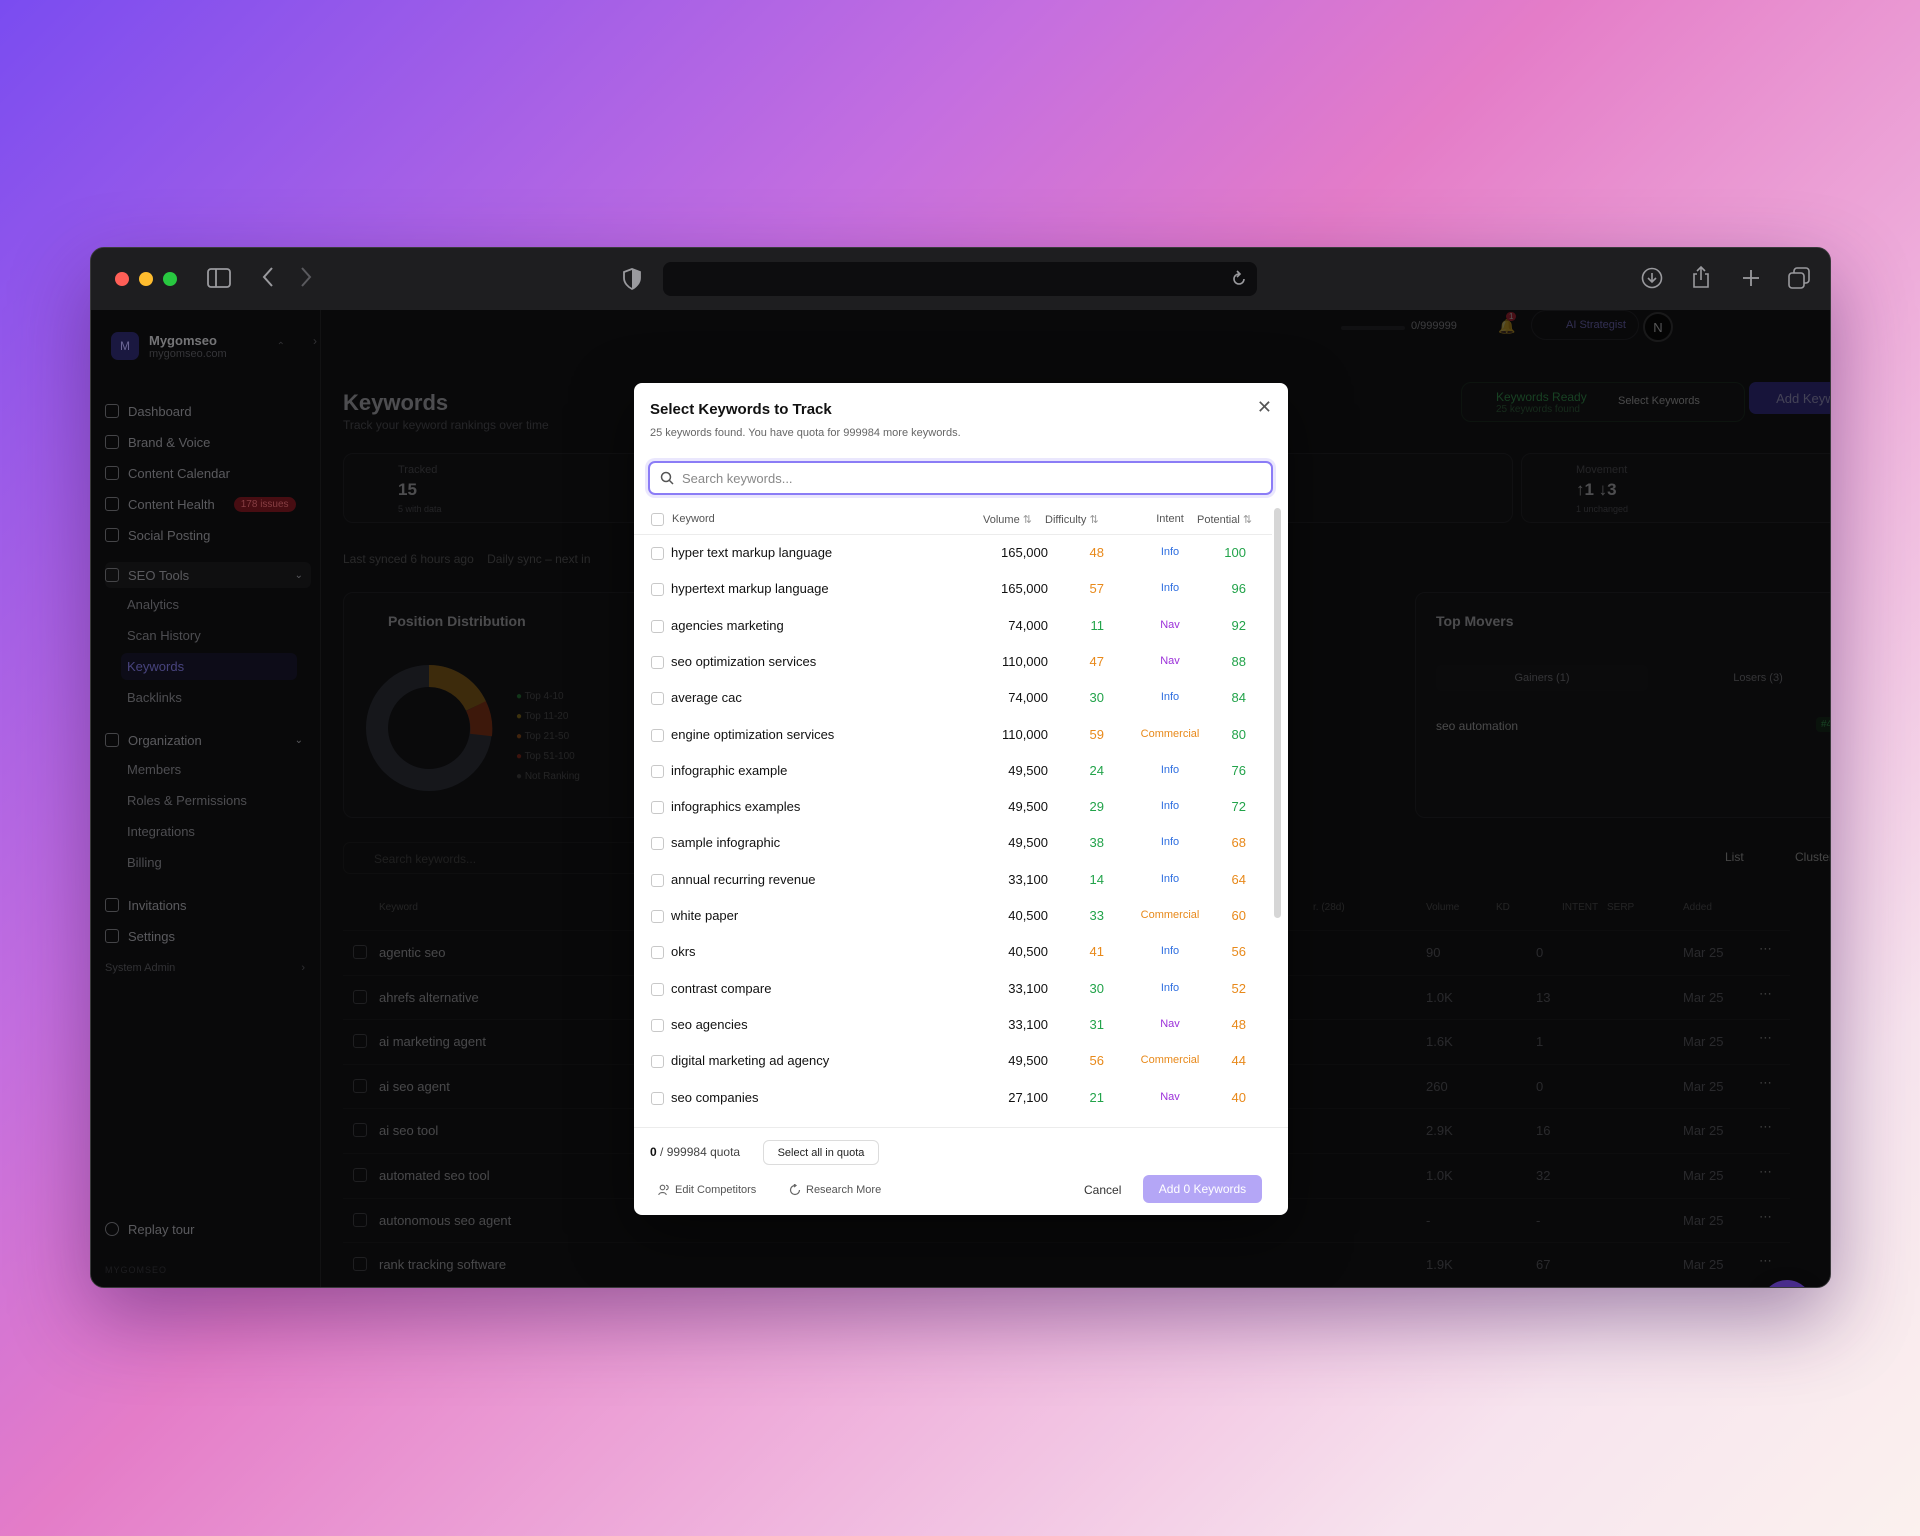  What do you see at coordinates (1443, 907) in the screenshot?
I see `col-volume: Volume` at bounding box center [1443, 907].